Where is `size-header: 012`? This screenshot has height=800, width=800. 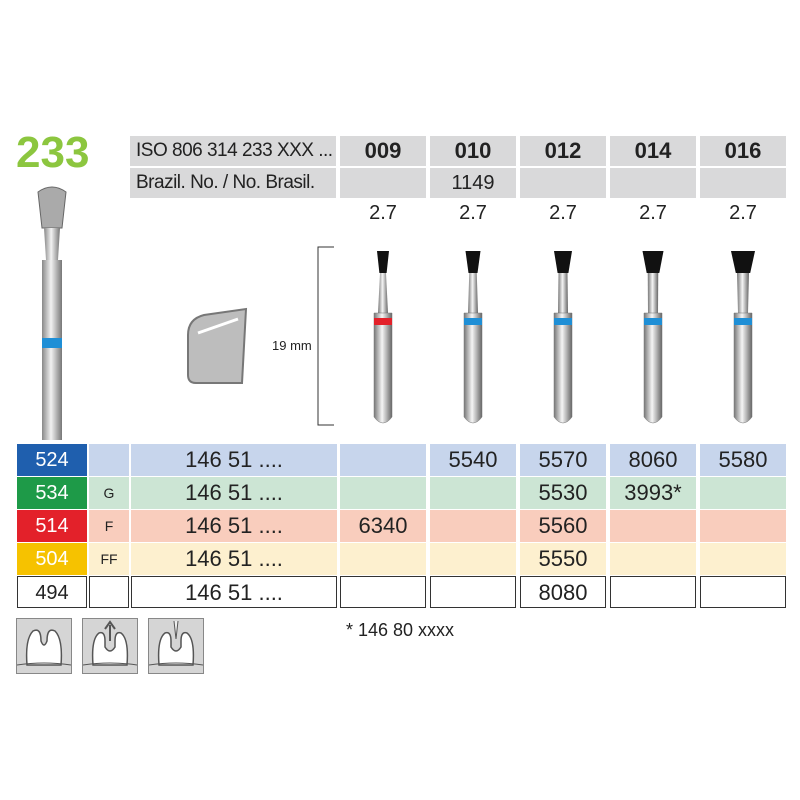
size-header: 012 is located at coordinates (563, 151).